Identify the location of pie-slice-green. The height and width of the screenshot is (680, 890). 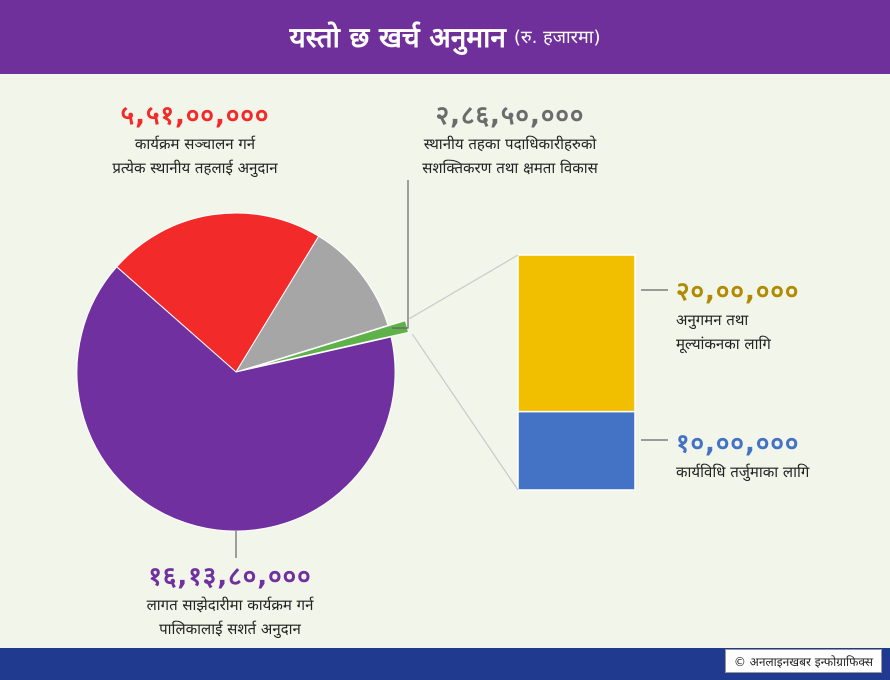
(331, 344).